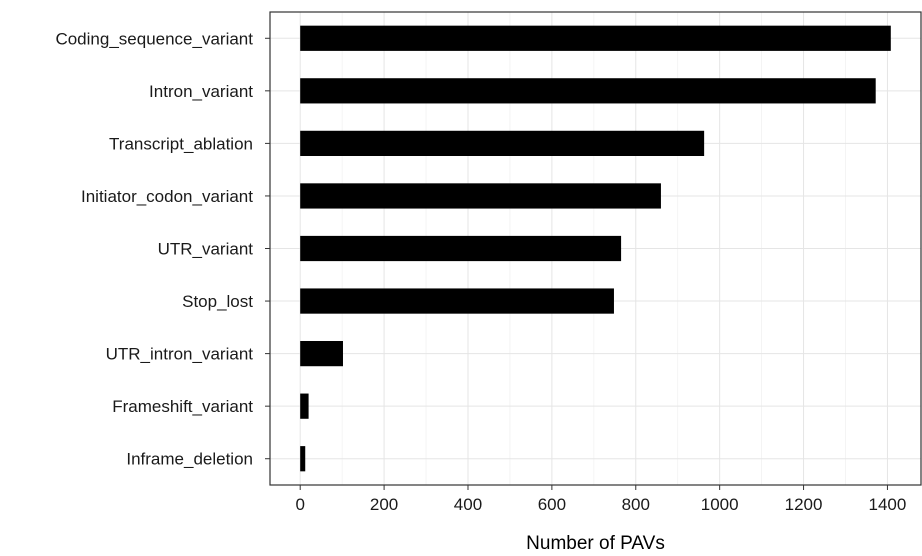  Describe the element at coordinates (201, 91) in the screenshot. I see `y-tick-label: Intron_variant` at that location.